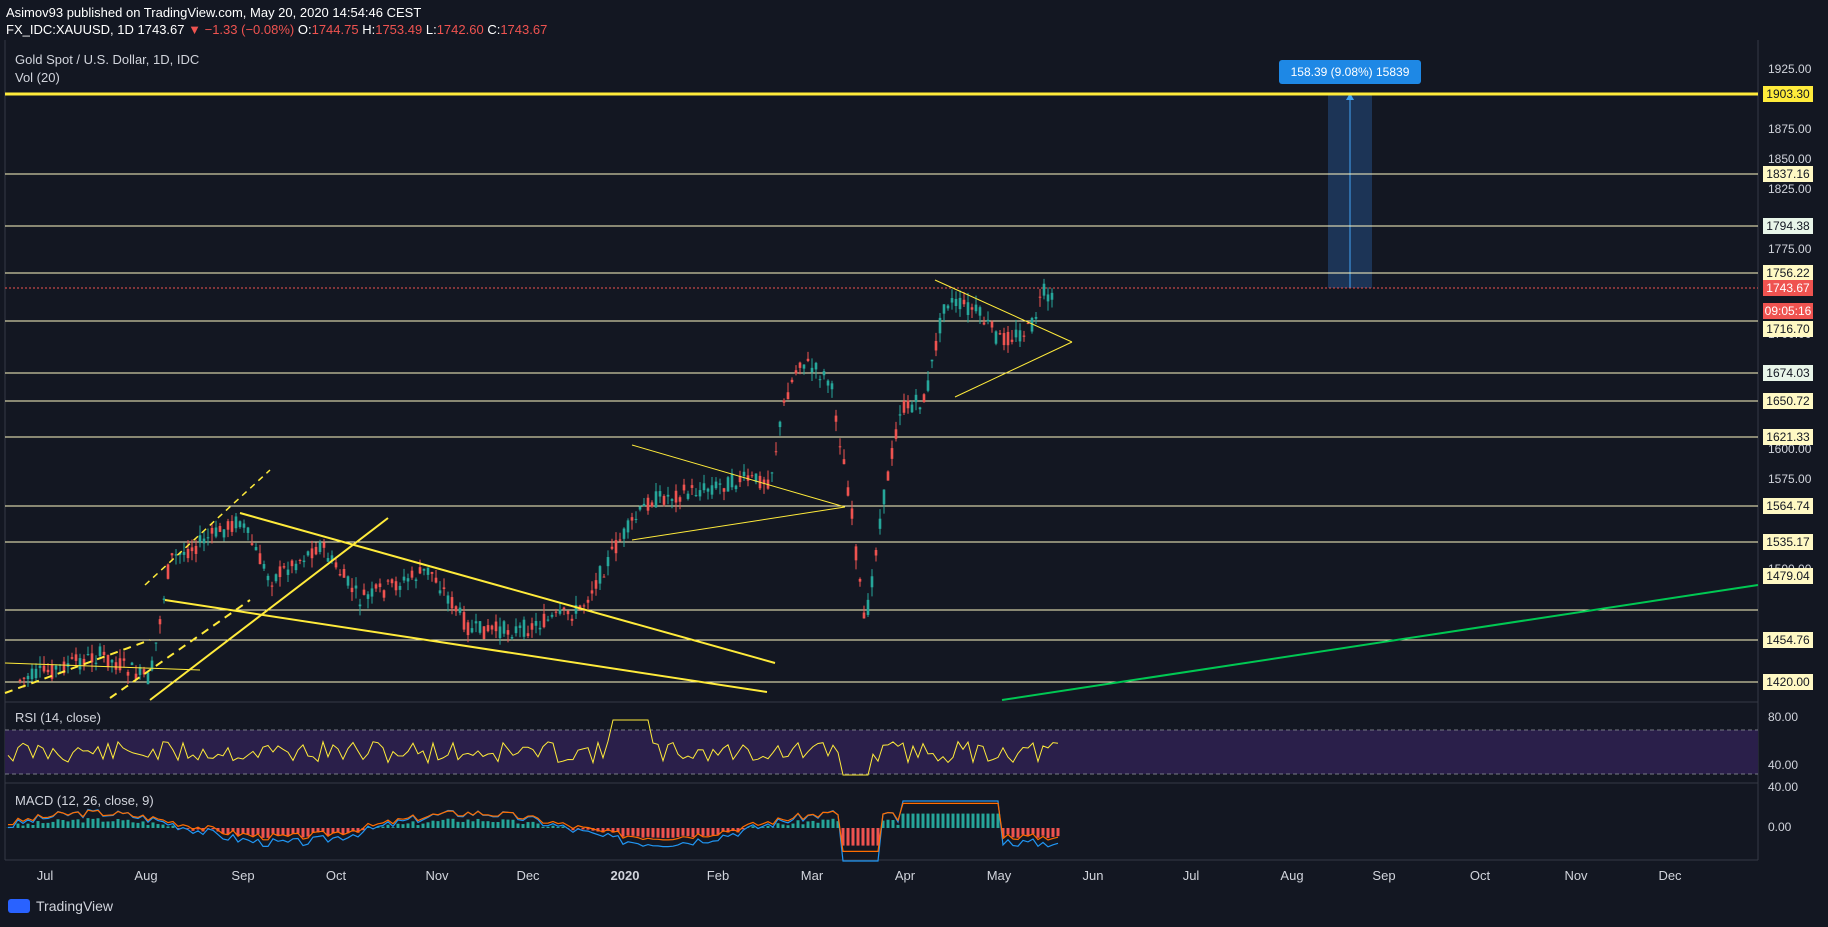 This screenshot has height=927, width=1828. I want to click on rsi-axis-40: 40.00, so click(1783, 765).